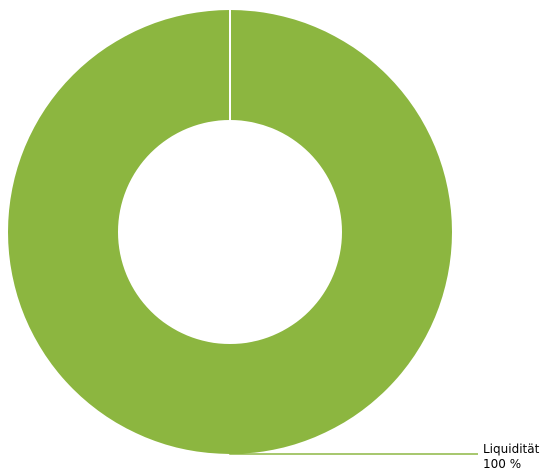 The height and width of the screenshot is (476, 555). Describe the element at coordinates (502, 464) in the screenshot. I see `slice-label-value: 100 %` at that location.